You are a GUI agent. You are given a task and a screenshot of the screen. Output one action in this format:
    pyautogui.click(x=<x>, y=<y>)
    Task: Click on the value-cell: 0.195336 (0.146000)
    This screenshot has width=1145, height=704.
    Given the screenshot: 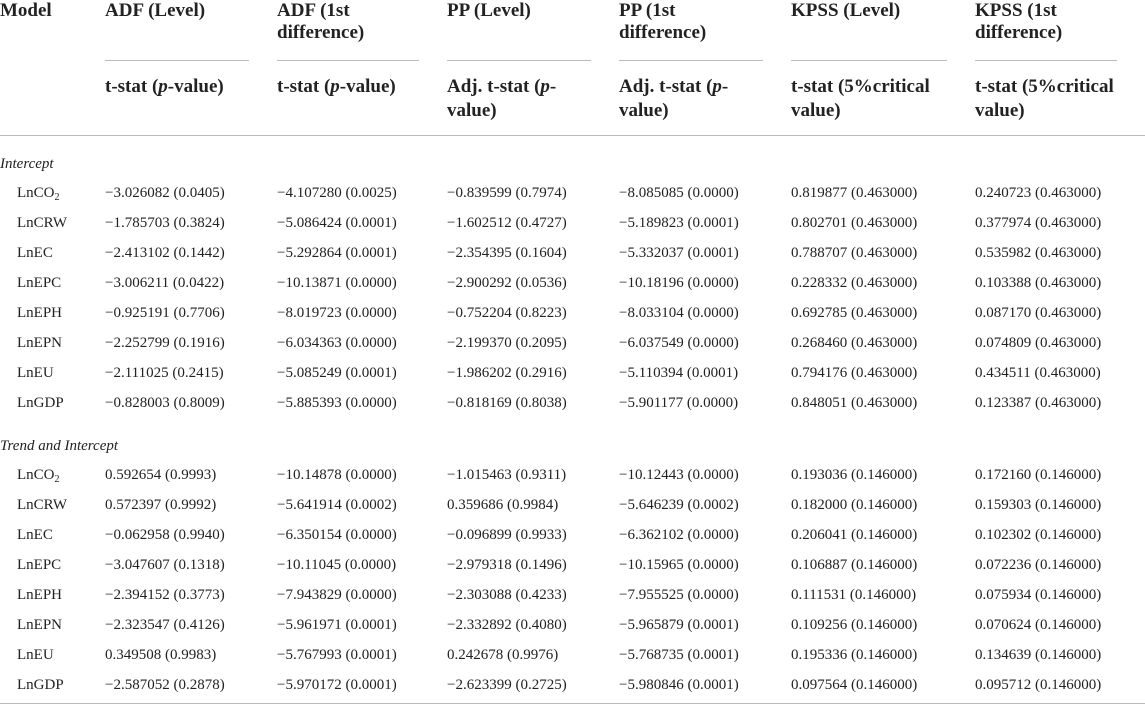 What is the action you would take?
    pyautogui.click(x=854, y=655)
    